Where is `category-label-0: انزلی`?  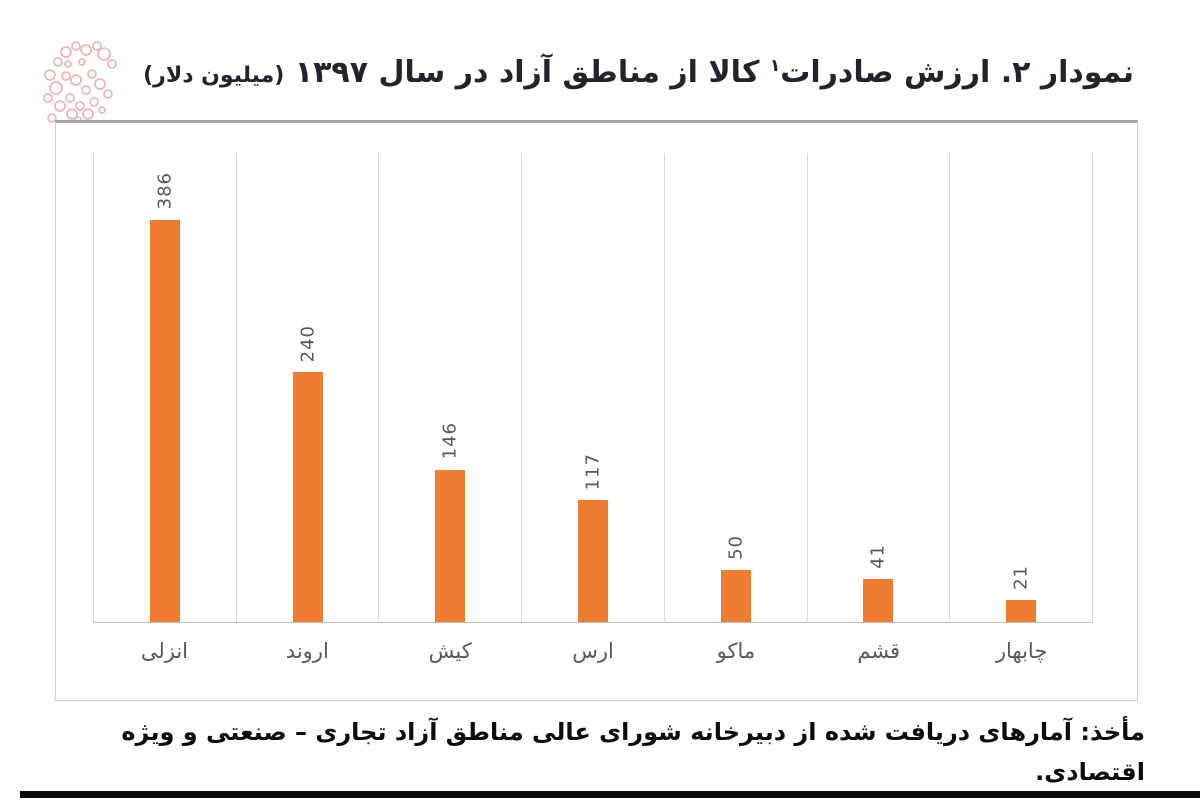 category-label-0: انزلی is located at coordinates (164, 651).